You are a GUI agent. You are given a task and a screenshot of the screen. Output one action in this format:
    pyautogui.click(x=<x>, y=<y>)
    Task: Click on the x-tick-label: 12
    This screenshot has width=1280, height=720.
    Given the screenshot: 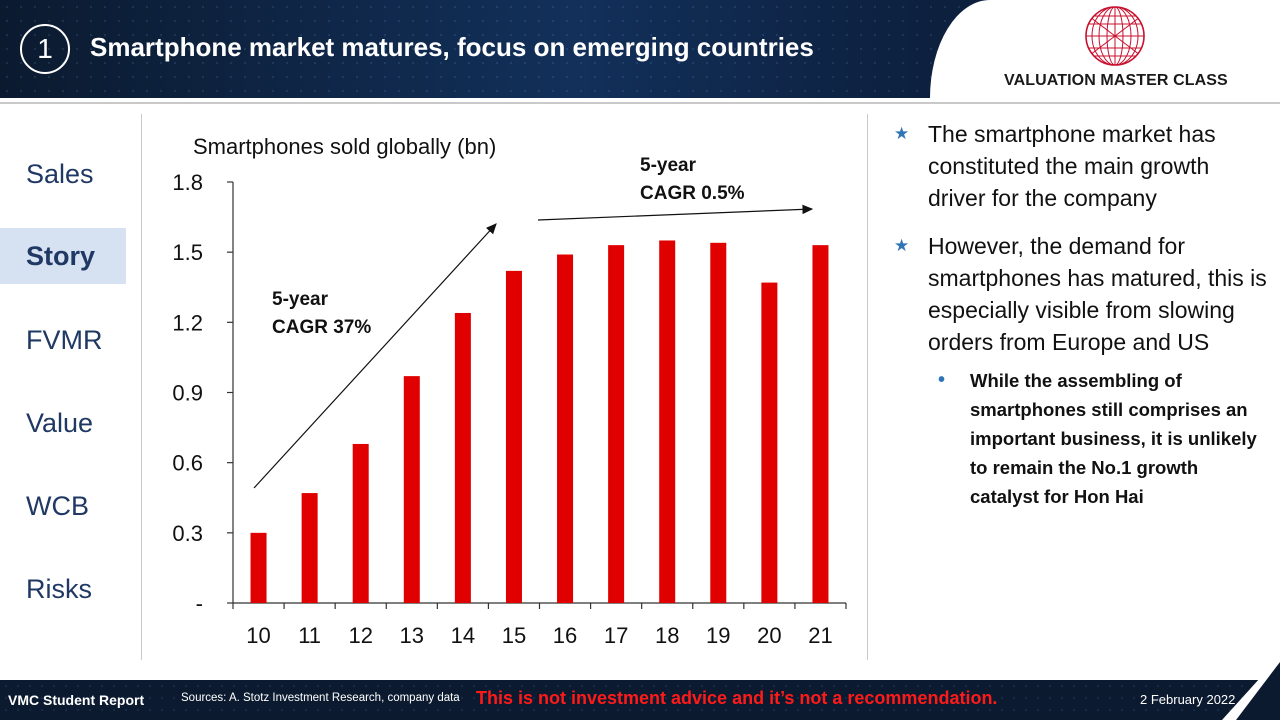 What is the action you would take?
    pyautogui.click(x=360, y=635)
    